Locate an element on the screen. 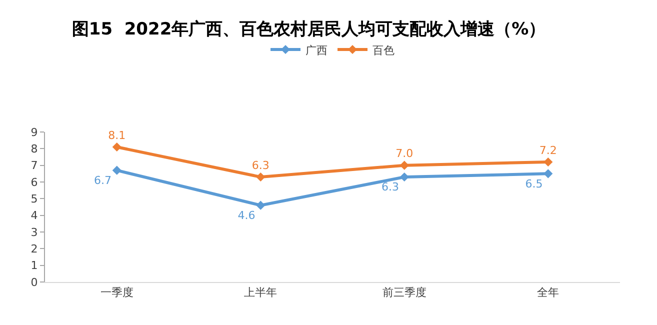 This screenshot has height=325, width=657. y-tick-label: 5 is located at coordinates (34, 199).